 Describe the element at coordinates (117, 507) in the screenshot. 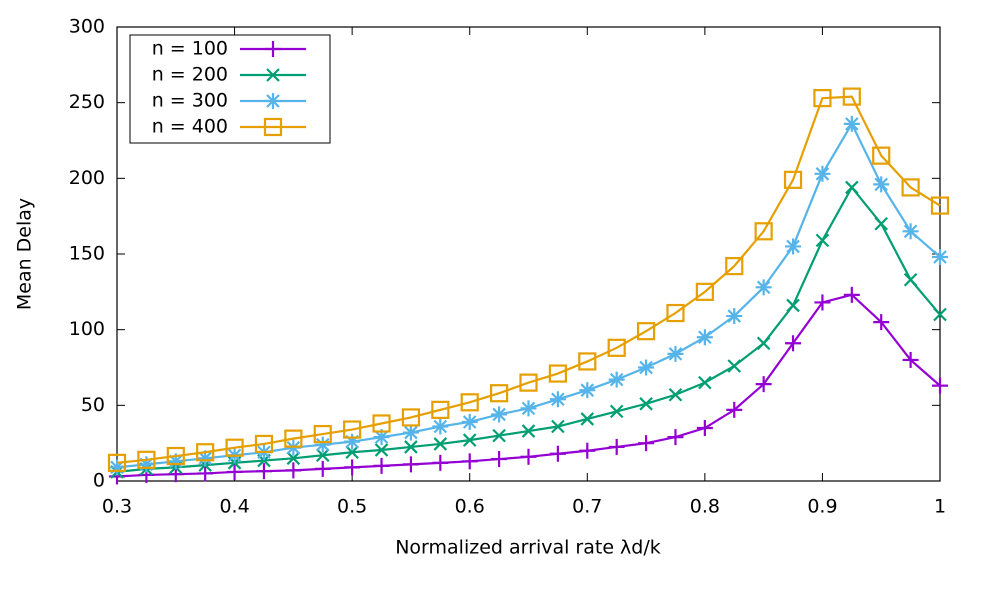

I see `x-tick-label: 0.3` at that location.